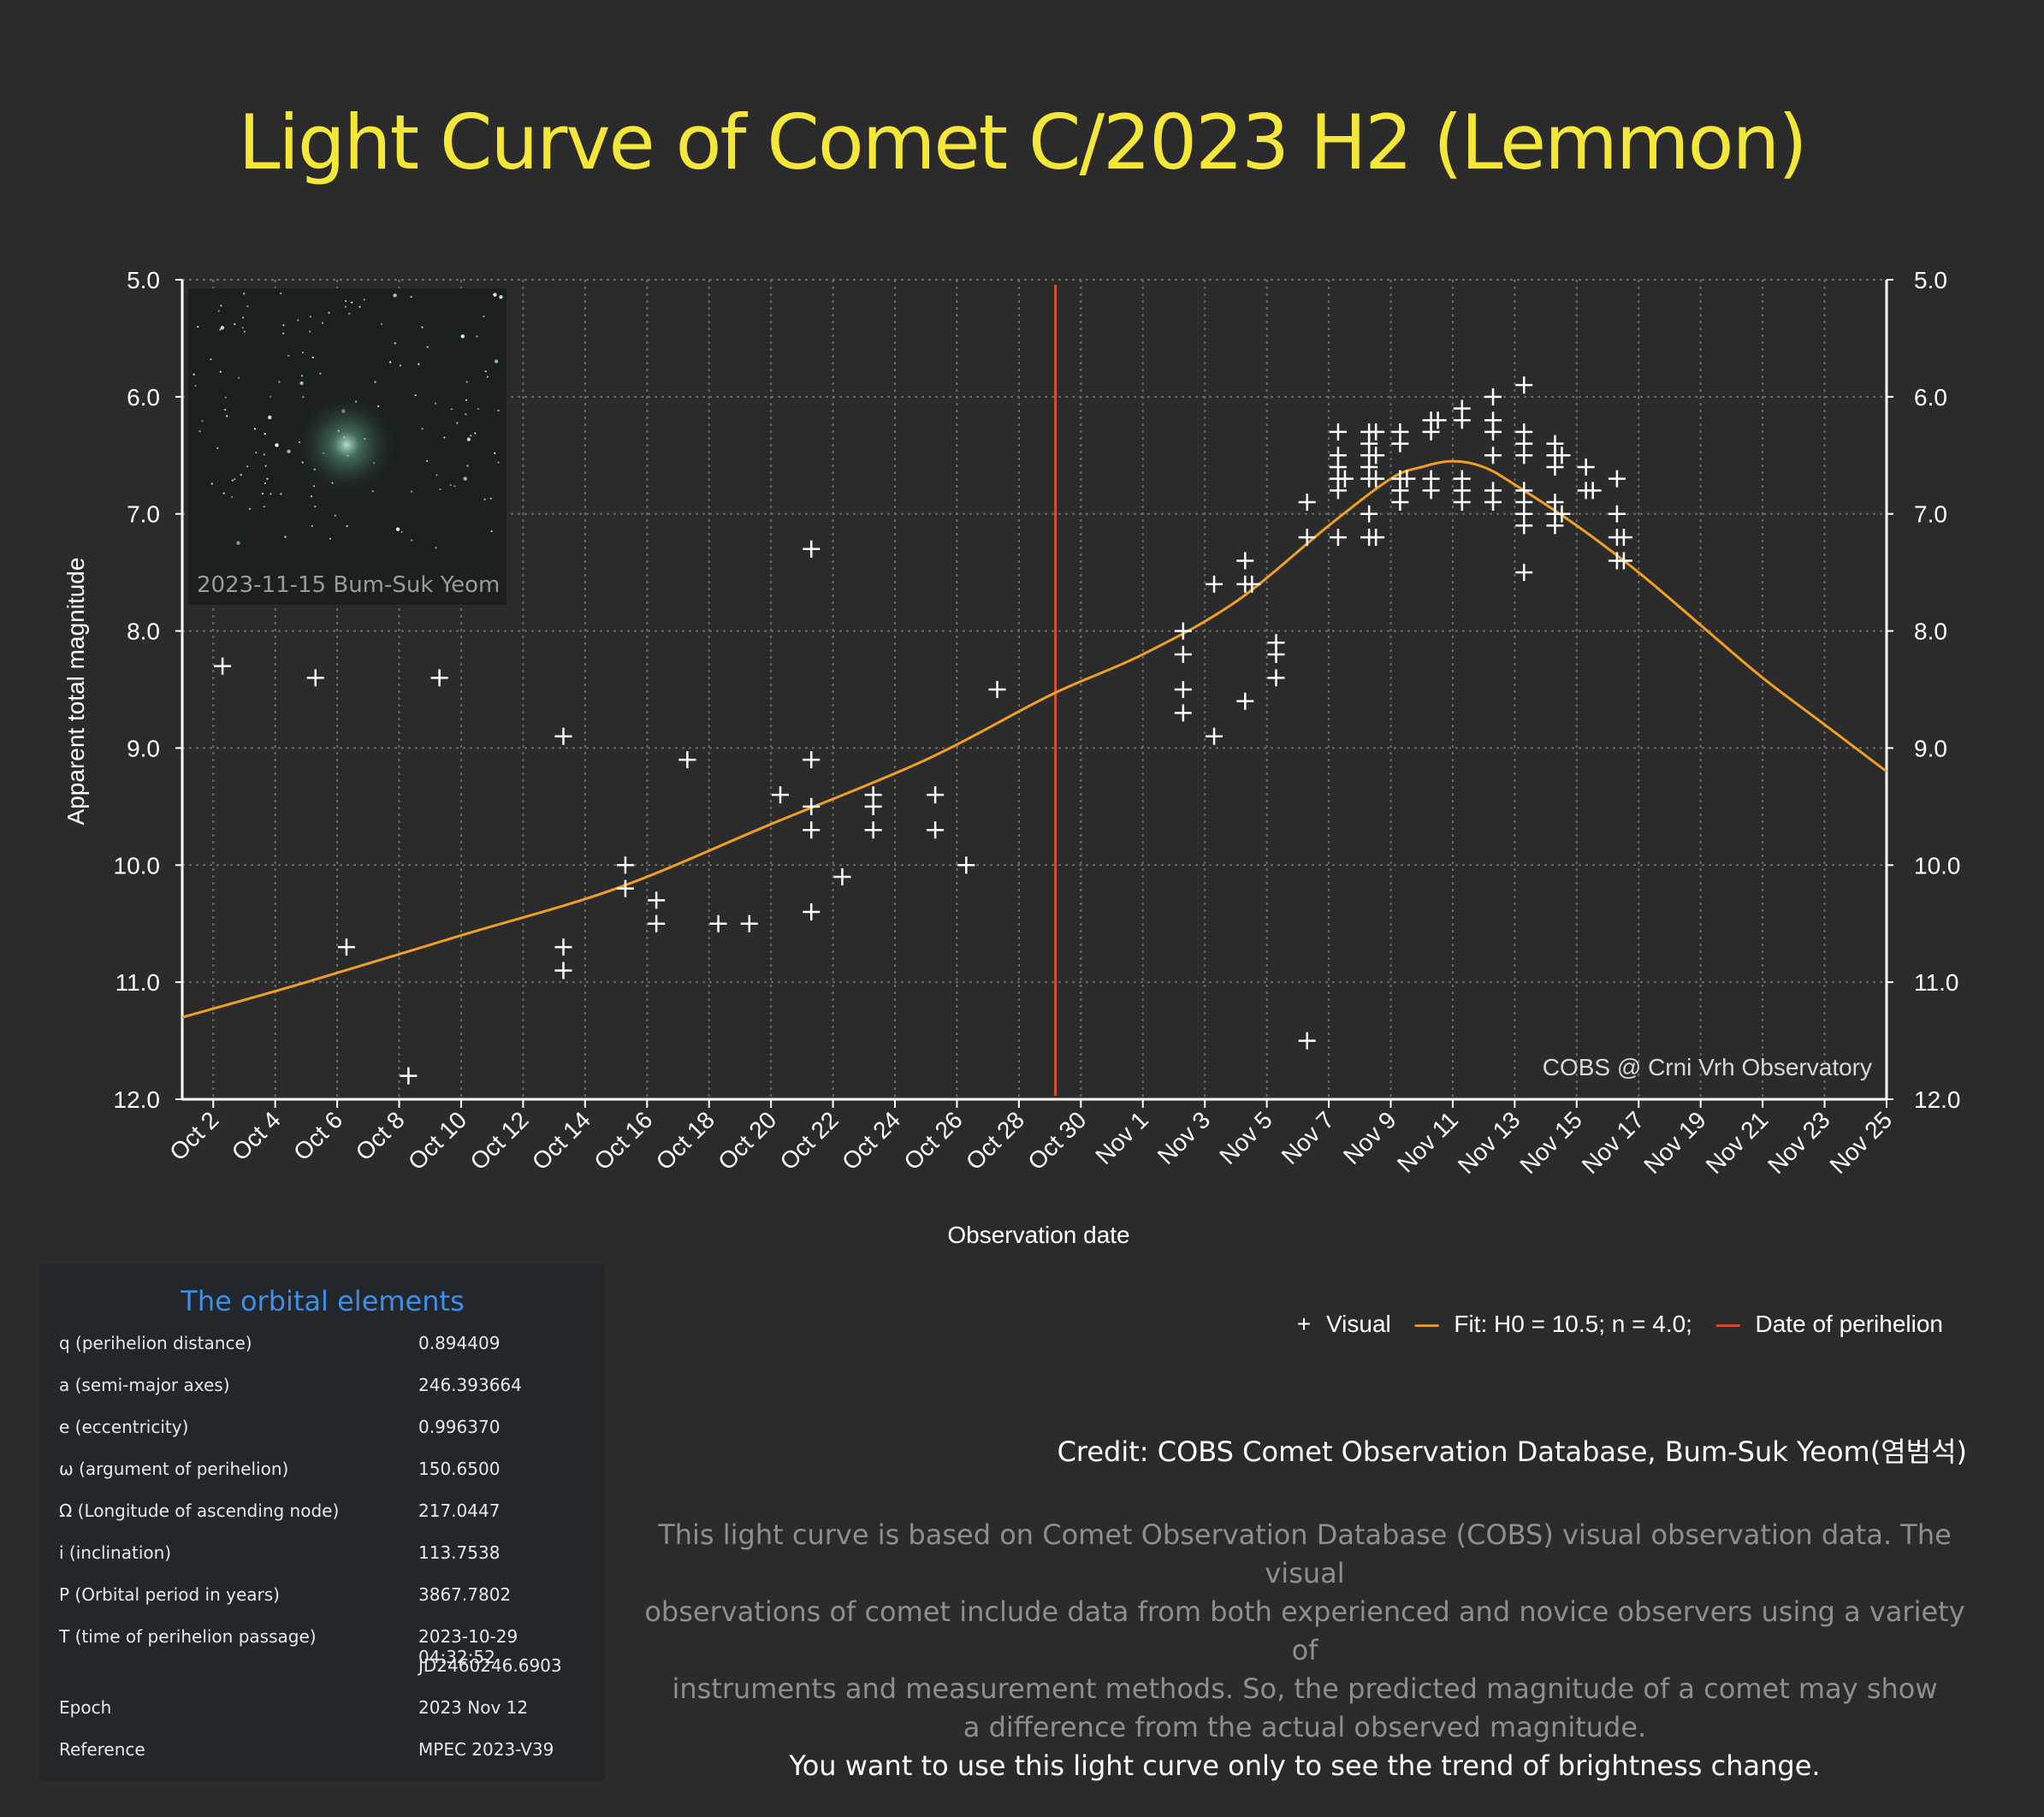 This screenshot has height=1817, width=2044. I want to click on orbital-element-label: e (eccentricity), so click(124, 1427).